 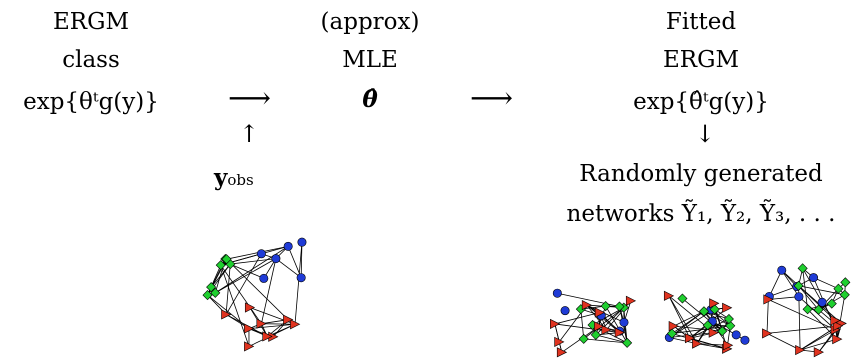 I want to click on model-formula: exp{θᵗg(y)}, so click(x=91, y=102).